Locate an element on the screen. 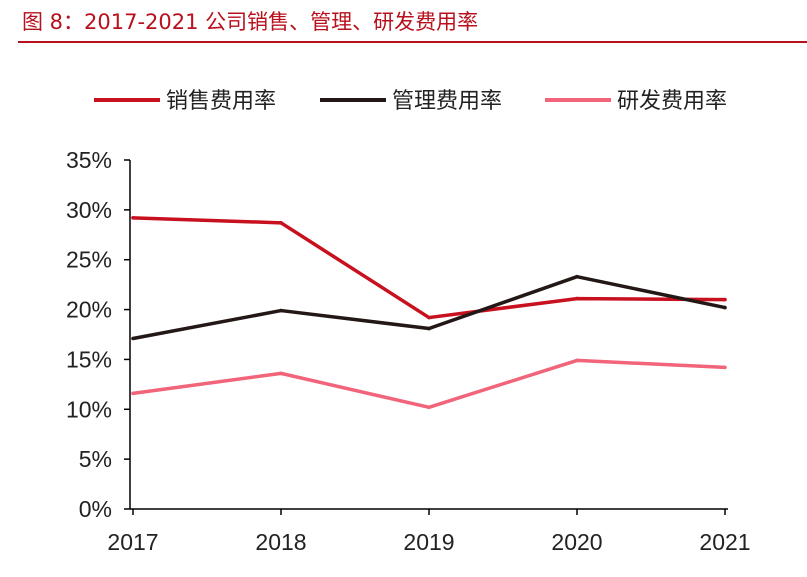  x-tick-label: 2021 is located at coordinates (724, 542).